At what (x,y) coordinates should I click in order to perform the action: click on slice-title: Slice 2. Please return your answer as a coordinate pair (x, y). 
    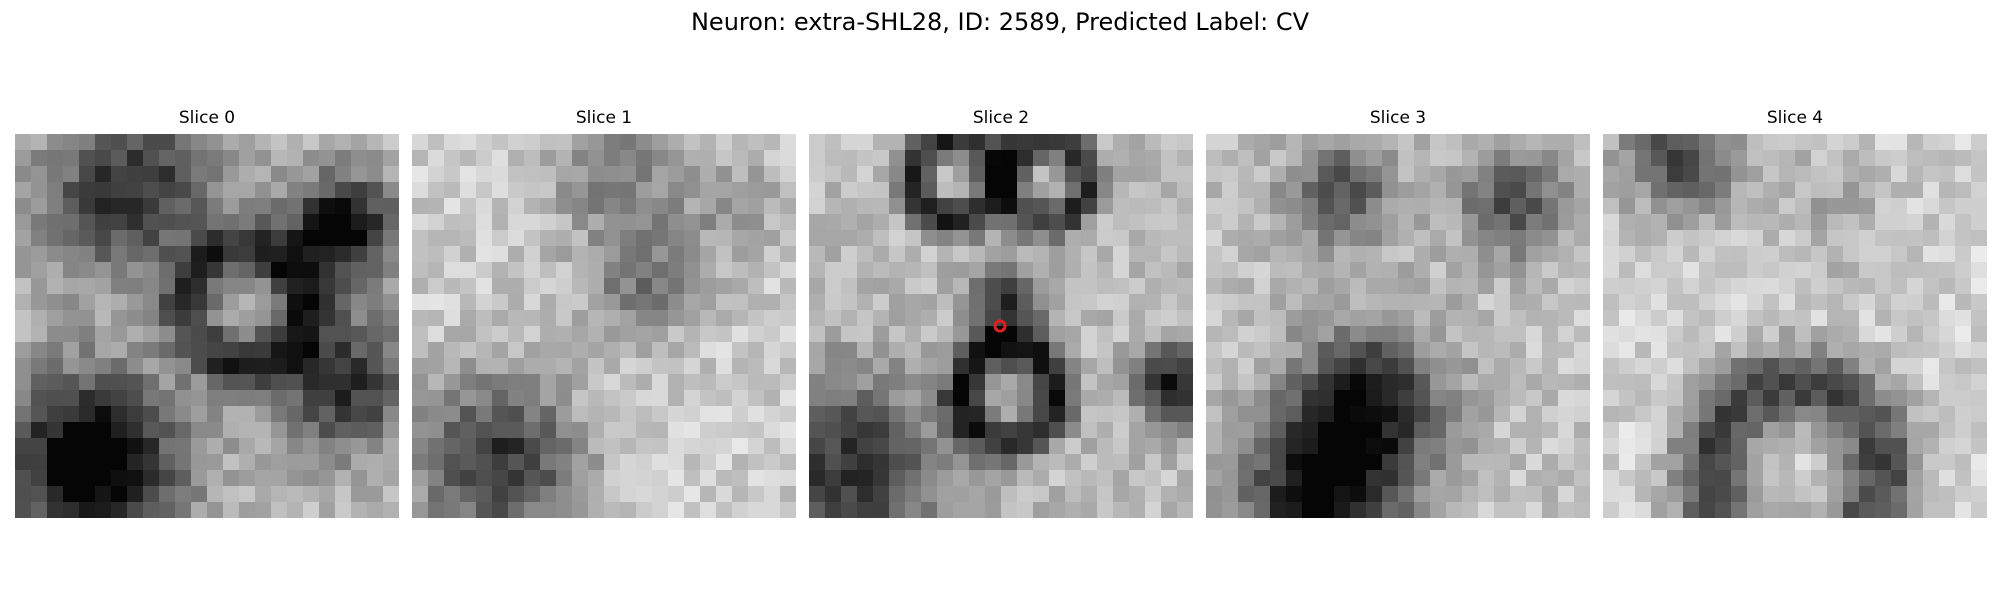
    Looking at the image, I should click on (1001, 118).